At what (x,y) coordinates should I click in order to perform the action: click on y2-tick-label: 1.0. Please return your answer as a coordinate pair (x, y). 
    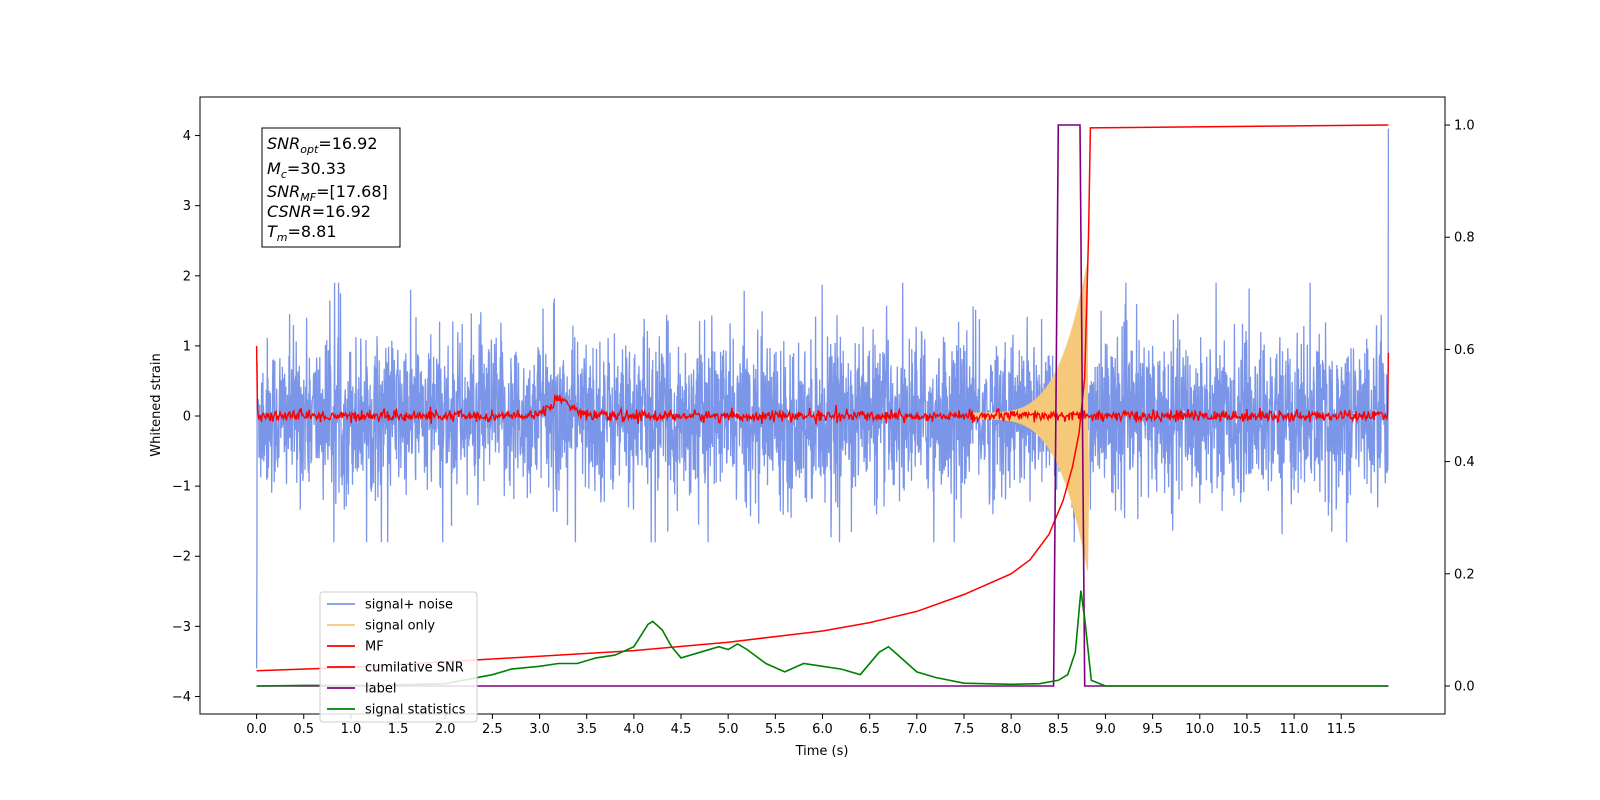
    Looking at the image, I should click on (1464, 126).